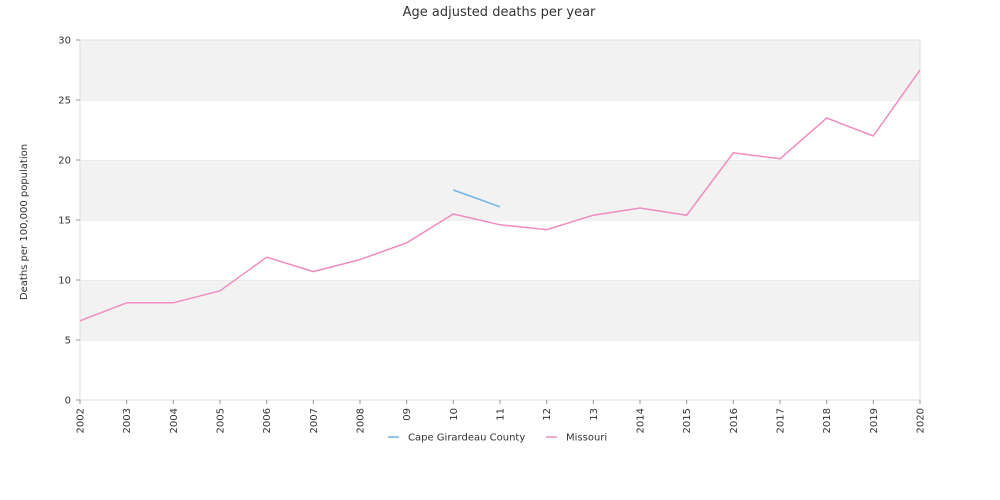  What do you see at coordinates (361, 420) in the screenshot?
I see `x-tick-label: 2008` at bounding box center [361, 420].